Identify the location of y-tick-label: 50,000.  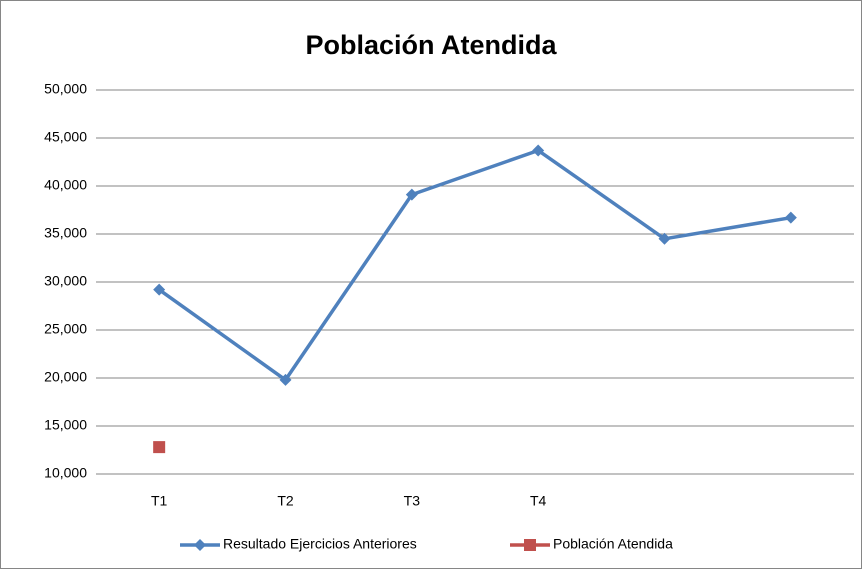
(65, 89).